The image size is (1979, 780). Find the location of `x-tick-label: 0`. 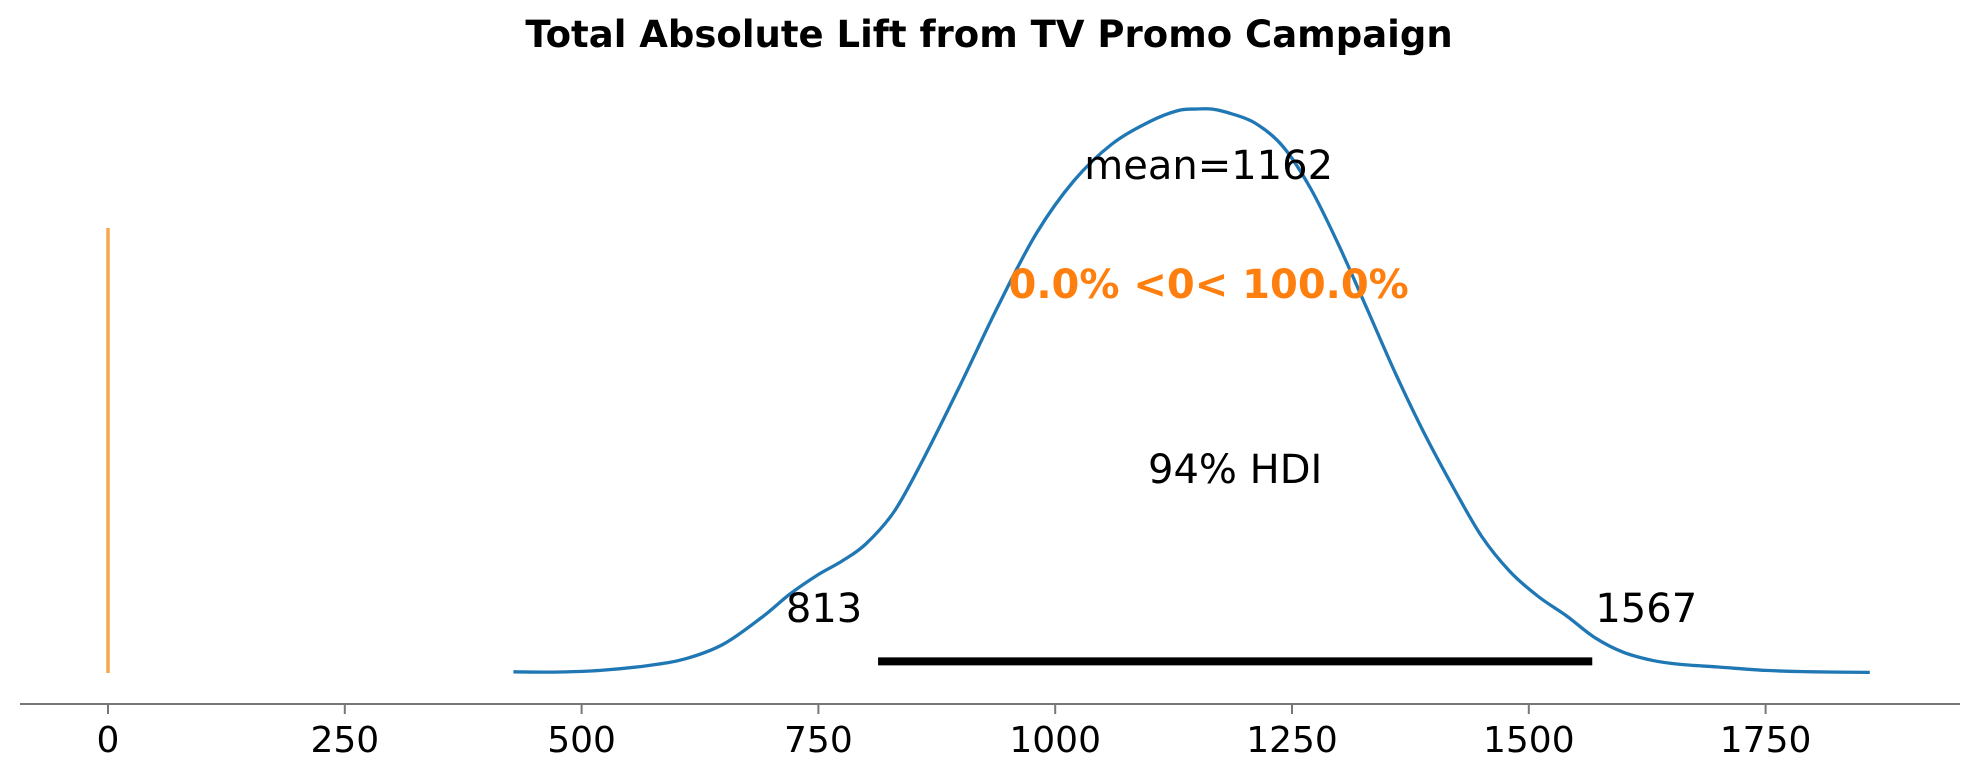

x-tick-label: 0 is located at coordinates (108, 740).